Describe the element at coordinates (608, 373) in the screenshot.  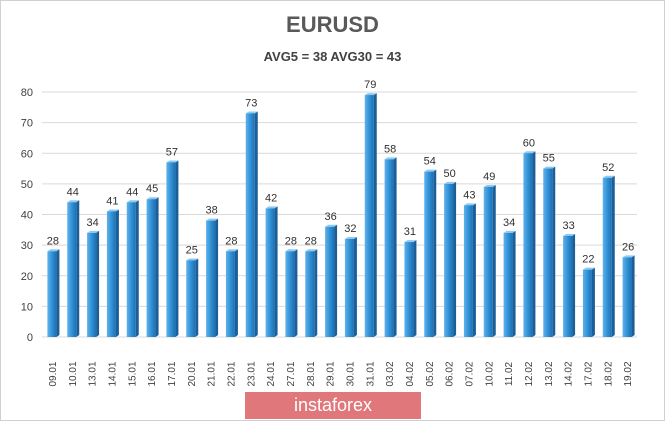
I see `x-tick-label: 18.02` at that location.